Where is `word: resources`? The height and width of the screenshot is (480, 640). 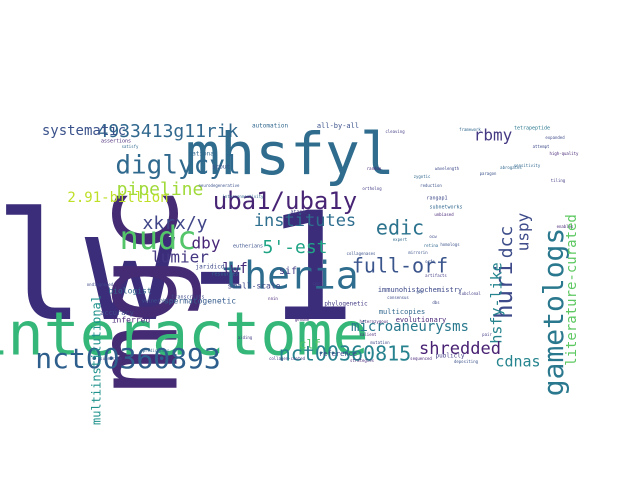
word: resources is located at coordinates (224, 275).